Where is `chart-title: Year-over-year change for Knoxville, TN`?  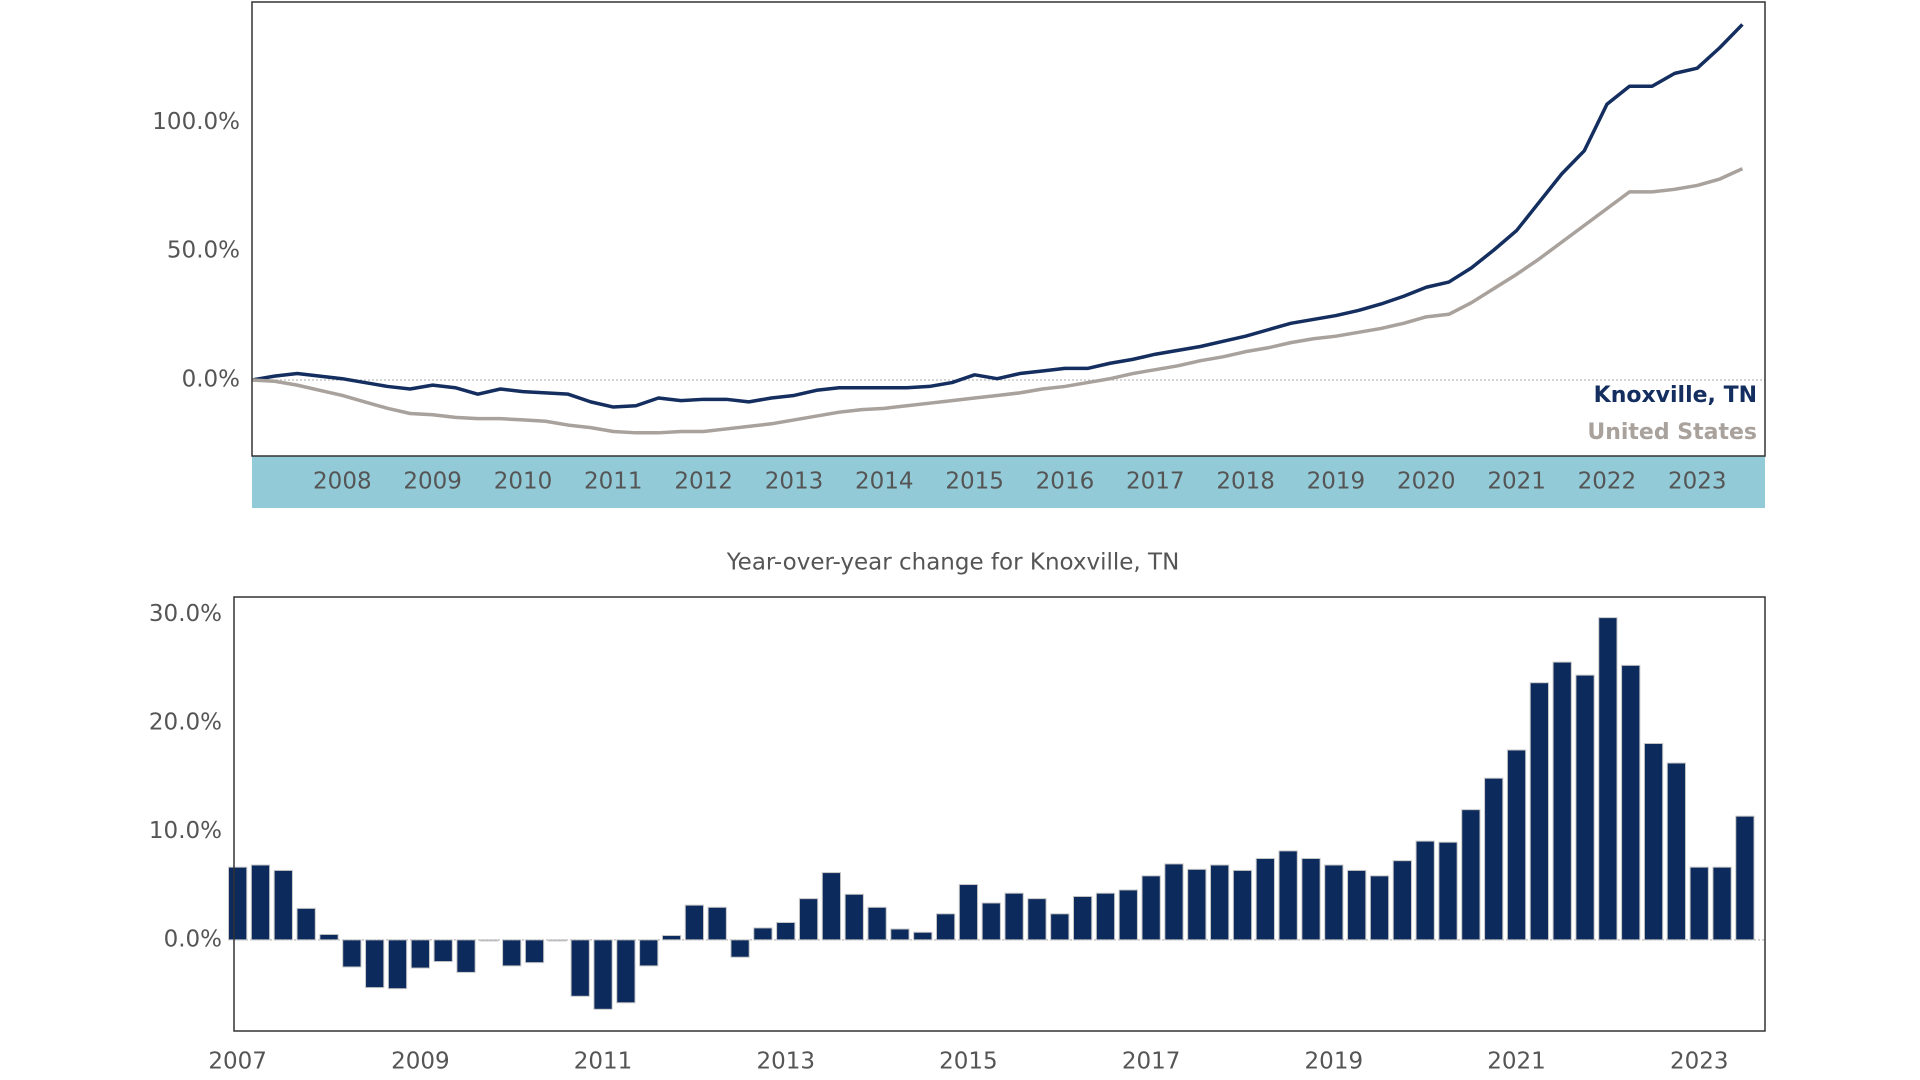 chart-title: Year-over-year change for Knoxville, TN is located at coordinates (953, 563).